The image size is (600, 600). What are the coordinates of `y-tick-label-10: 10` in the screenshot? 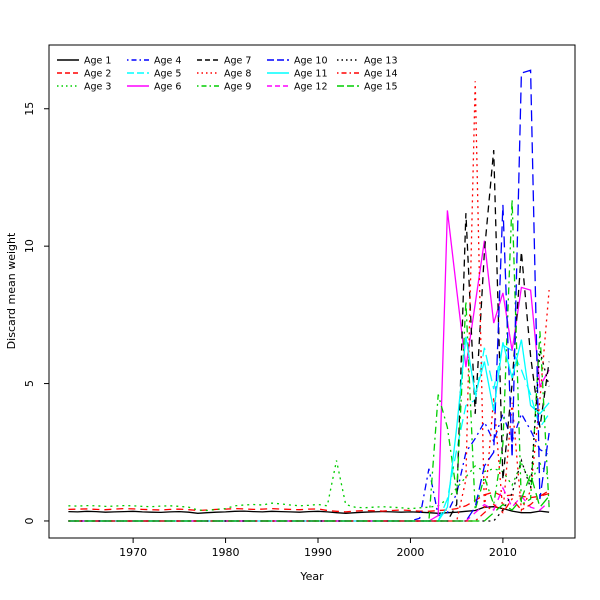 It's located at (29, 246).